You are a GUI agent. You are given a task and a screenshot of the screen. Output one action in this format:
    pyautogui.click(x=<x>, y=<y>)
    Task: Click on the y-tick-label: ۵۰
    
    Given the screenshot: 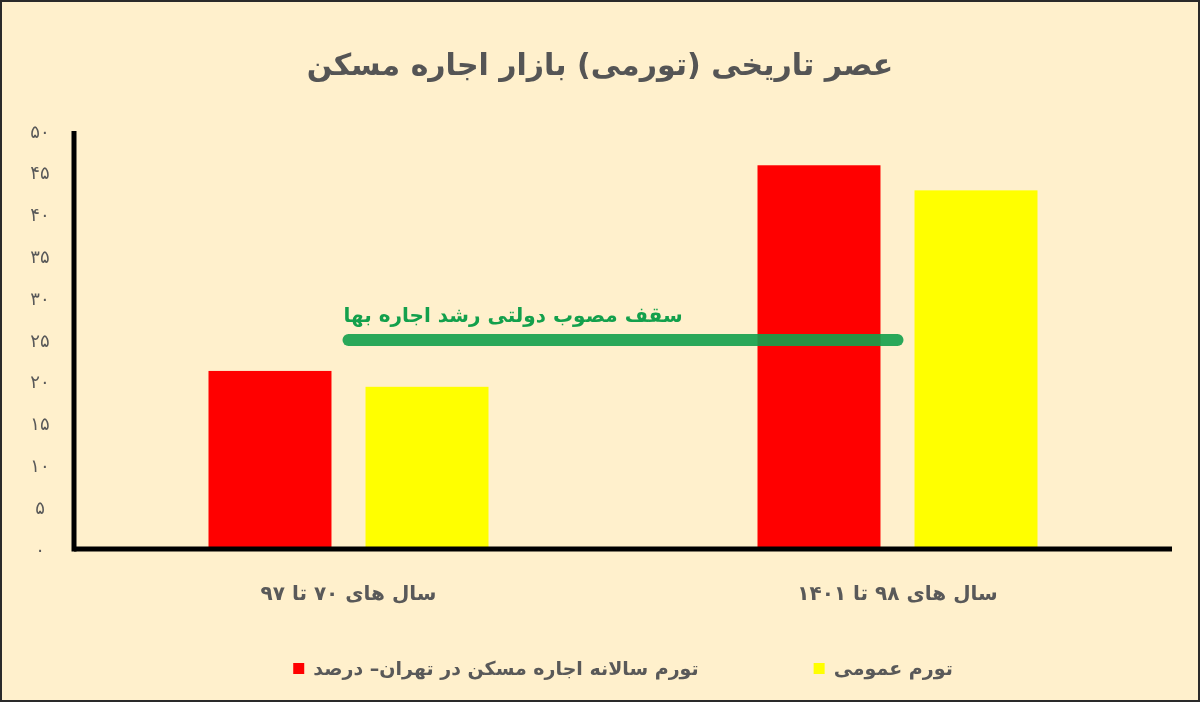 What is the action you would take?
    pyautogui.click(x=40, y=131)
    